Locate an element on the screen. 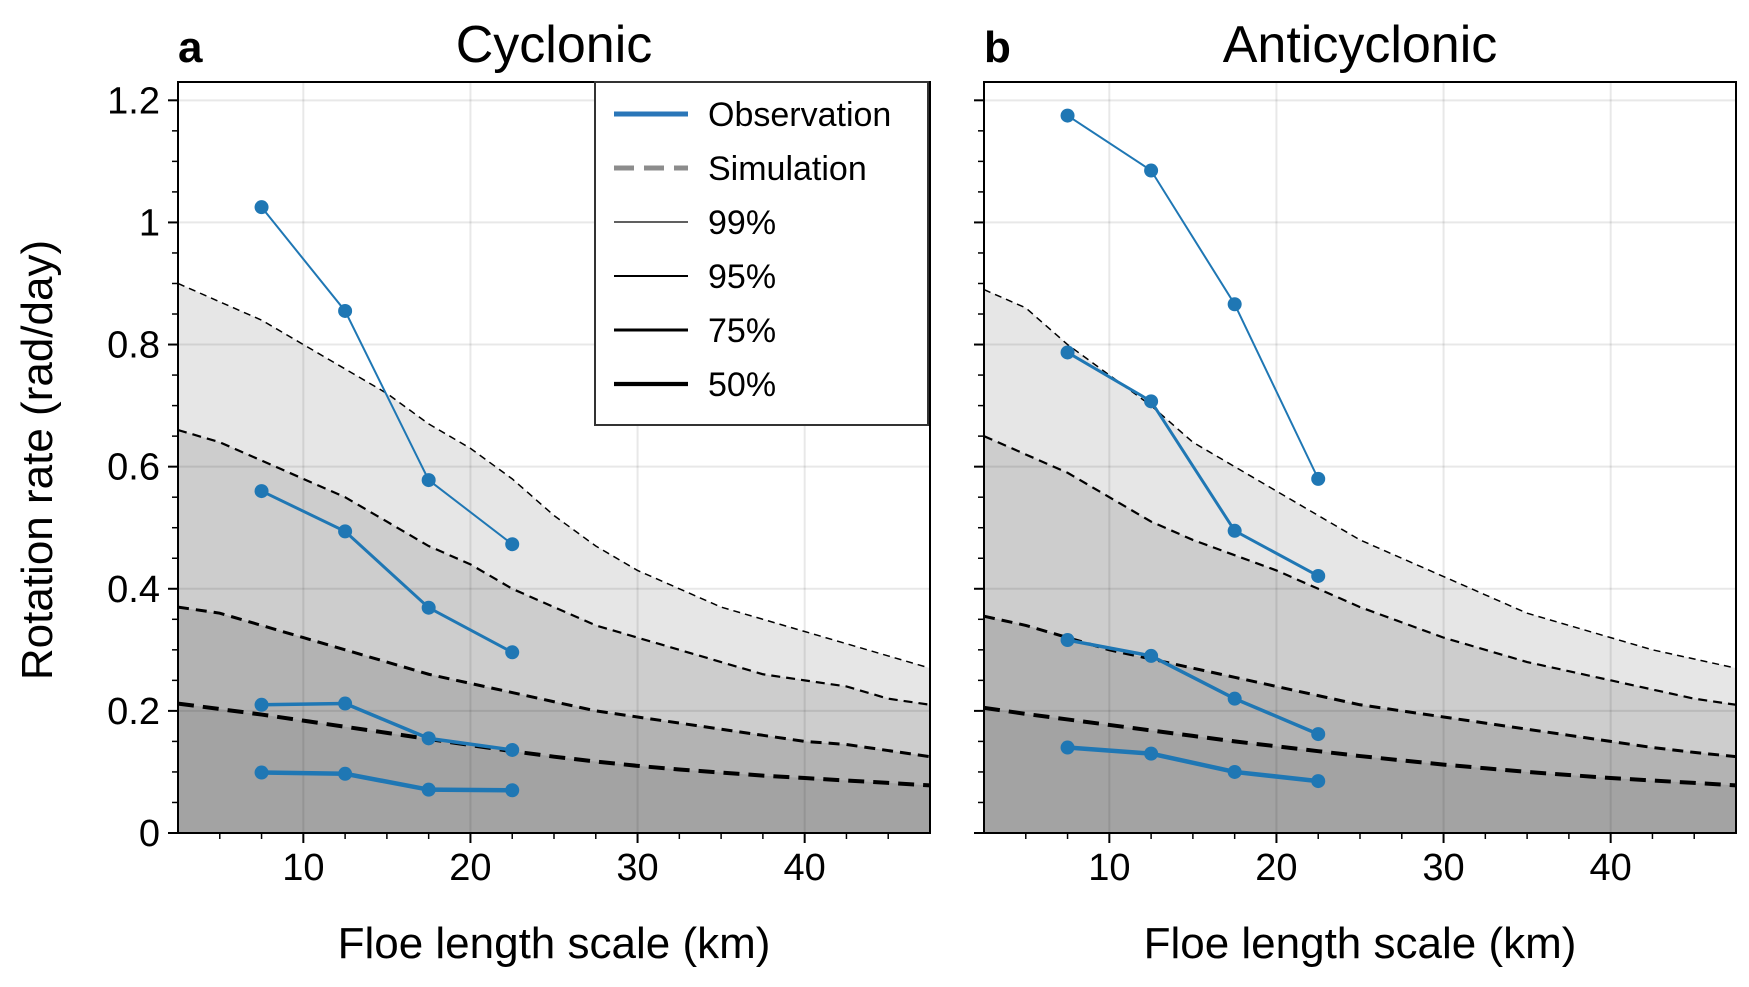  y-tick-label: 0.4 is located at coordinates (133, 590).